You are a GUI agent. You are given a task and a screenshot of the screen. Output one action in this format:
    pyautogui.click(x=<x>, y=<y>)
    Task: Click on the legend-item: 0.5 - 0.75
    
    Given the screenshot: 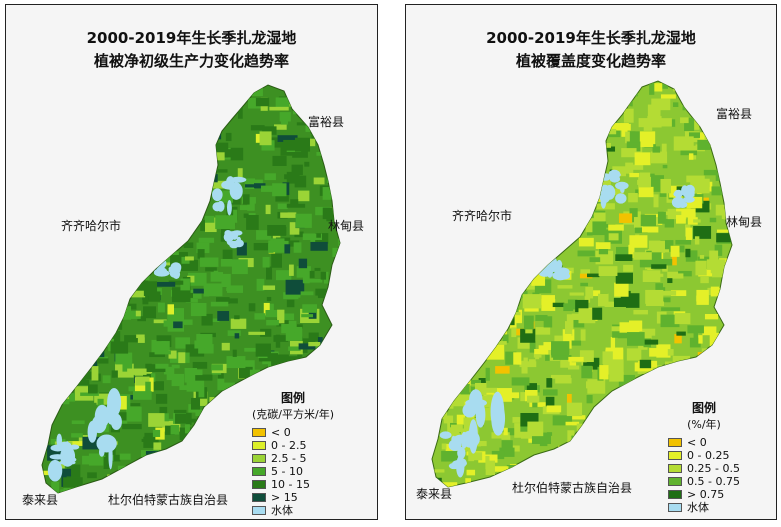 What is the action you would take?
    pyautogui.click(x=704, y=481)
    